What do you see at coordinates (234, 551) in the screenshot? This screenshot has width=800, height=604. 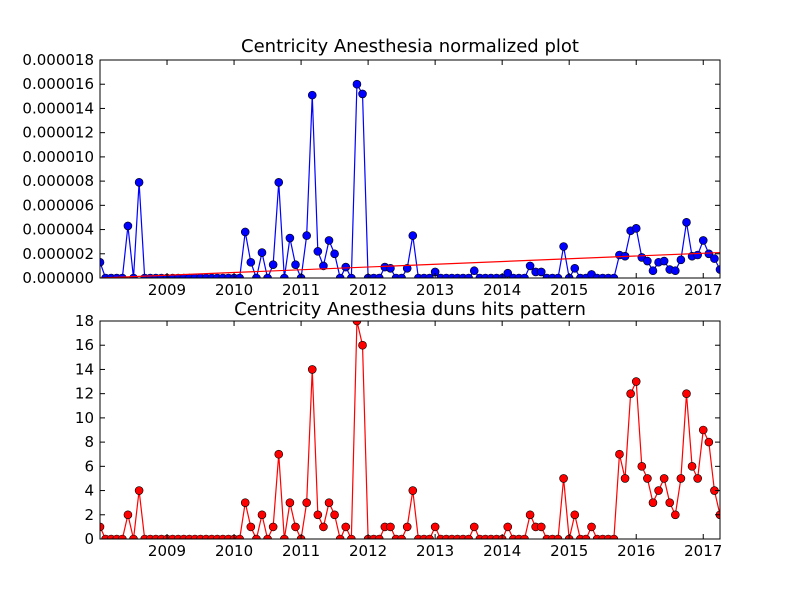 I see `bottom-x-tick-label-1: 2010` at bounding box center [234, 551].